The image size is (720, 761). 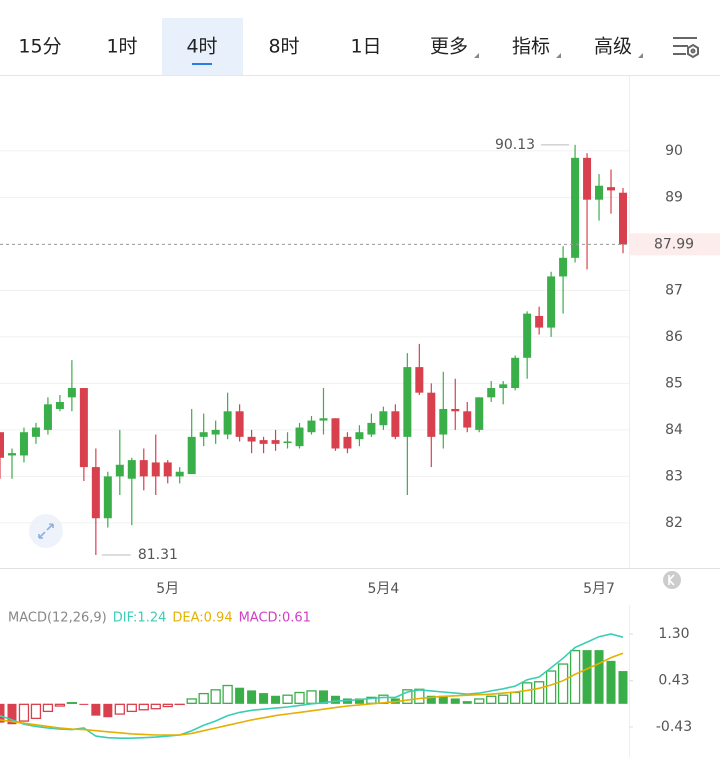 I want to click on legend-entry: DEA:0.94, so click(x=202, y=618).